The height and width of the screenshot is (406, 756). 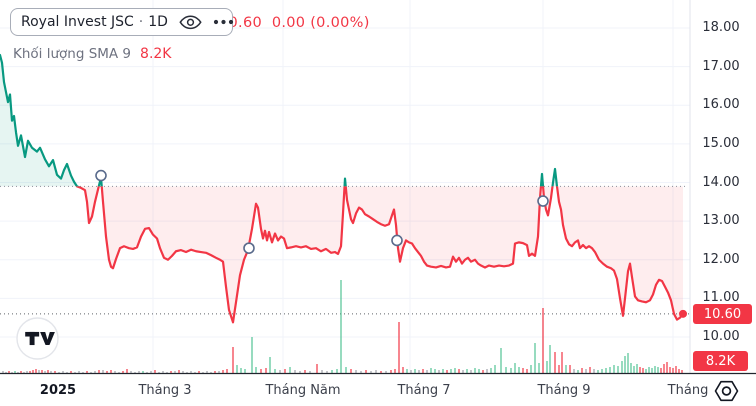 I want to click on hexagon-eye-icon, so click(x=726, y=391).